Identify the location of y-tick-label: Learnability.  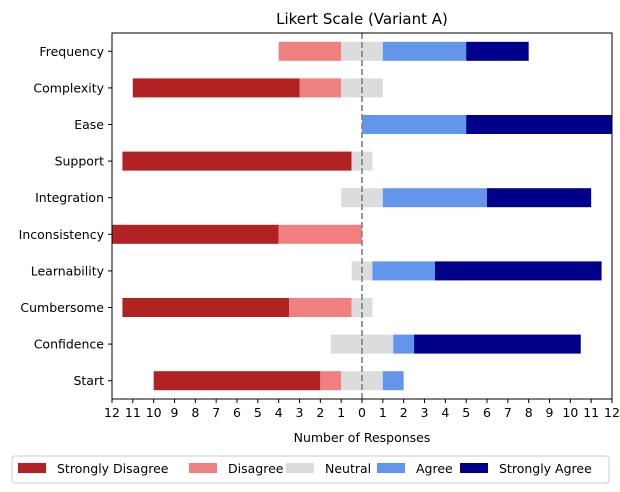
(68, 270).